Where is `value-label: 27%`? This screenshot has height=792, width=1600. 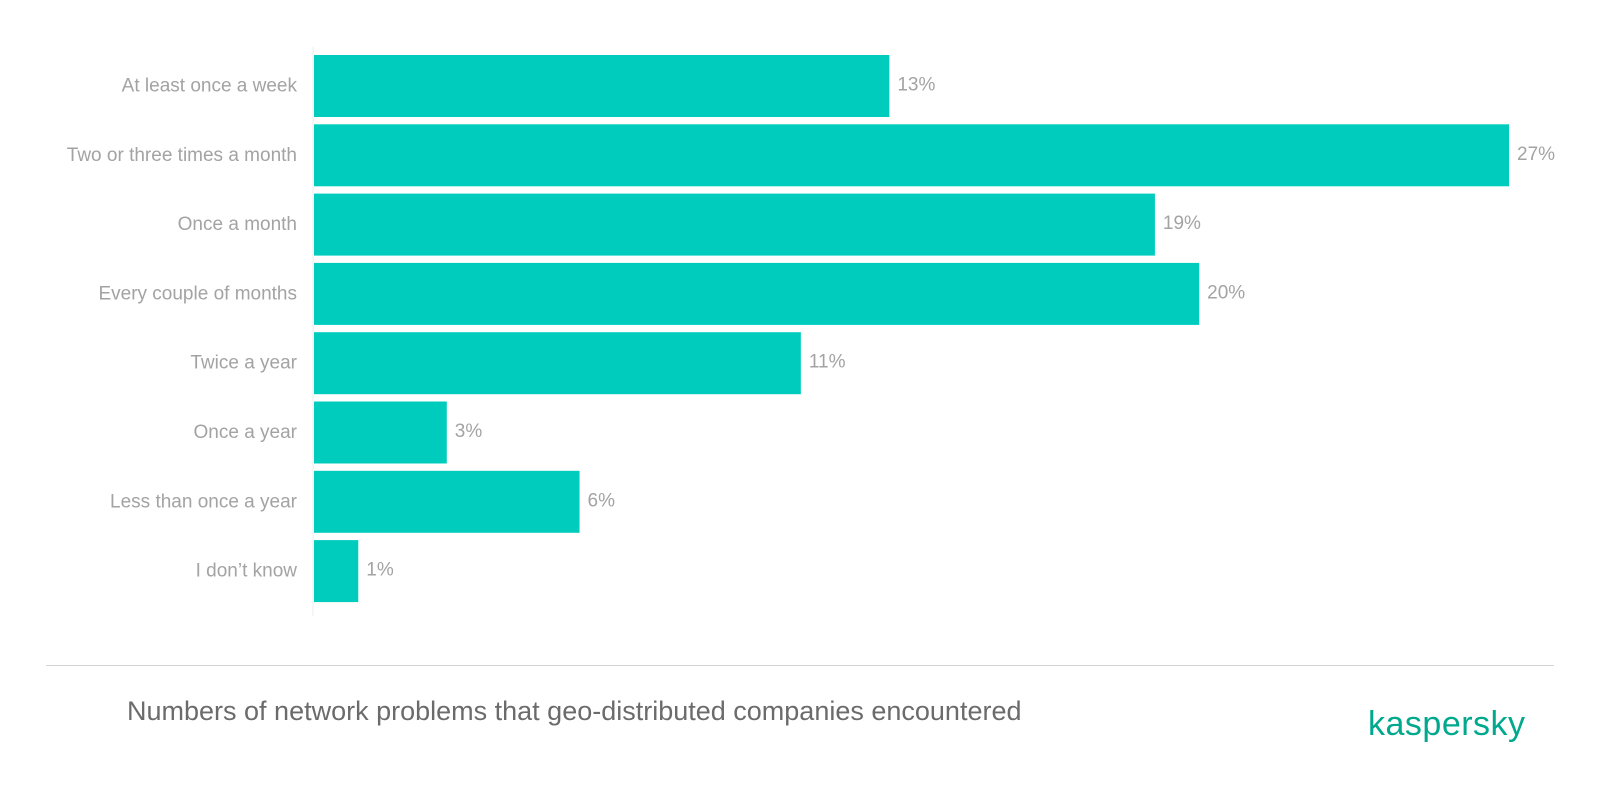 value-label: 27% is located at coordinates (1536, 154).